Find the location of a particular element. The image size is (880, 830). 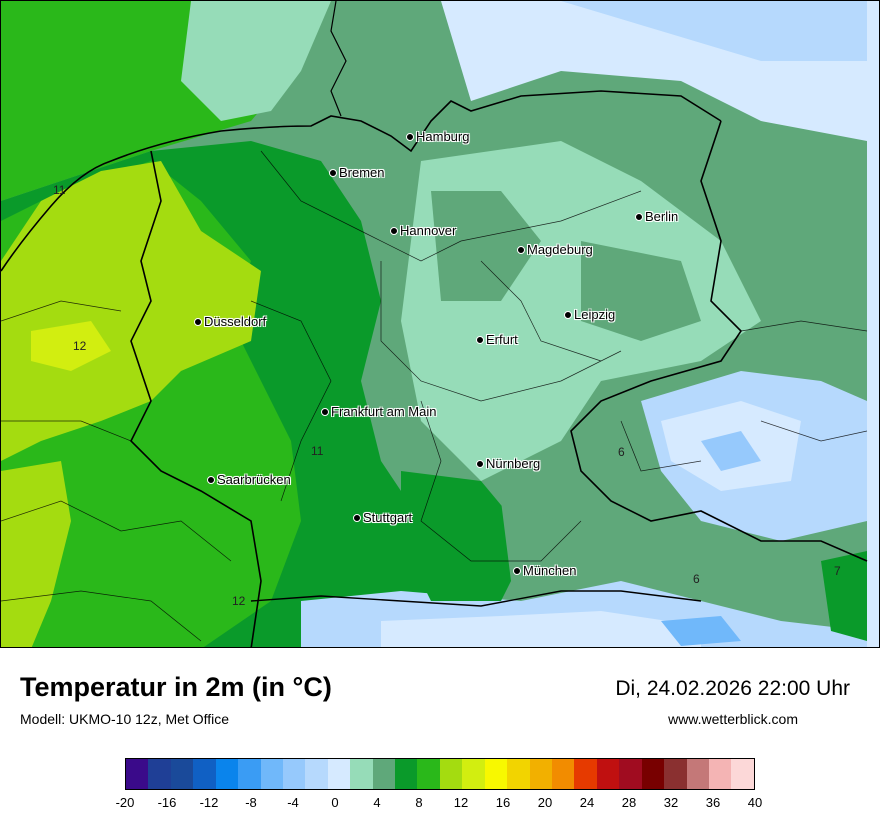

city-label: Düsseldorf is located at coordinates (235, 321).